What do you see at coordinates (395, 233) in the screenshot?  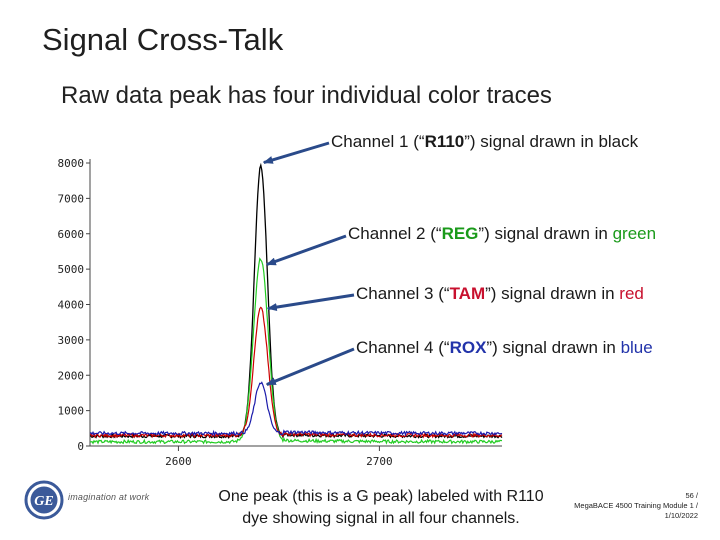 I see `callout-2-pre: Channel 2 (“` at bounding box center [395, 233].